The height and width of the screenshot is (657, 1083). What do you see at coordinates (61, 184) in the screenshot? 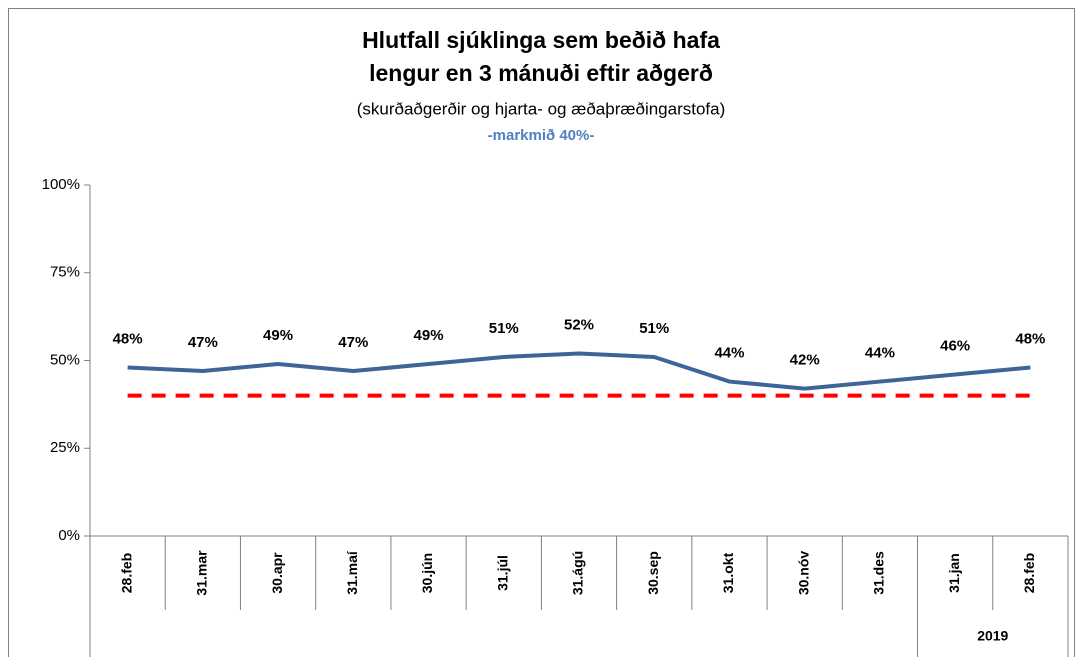
I see `y-tick-label: 100%` at bounding box center [61, 184].